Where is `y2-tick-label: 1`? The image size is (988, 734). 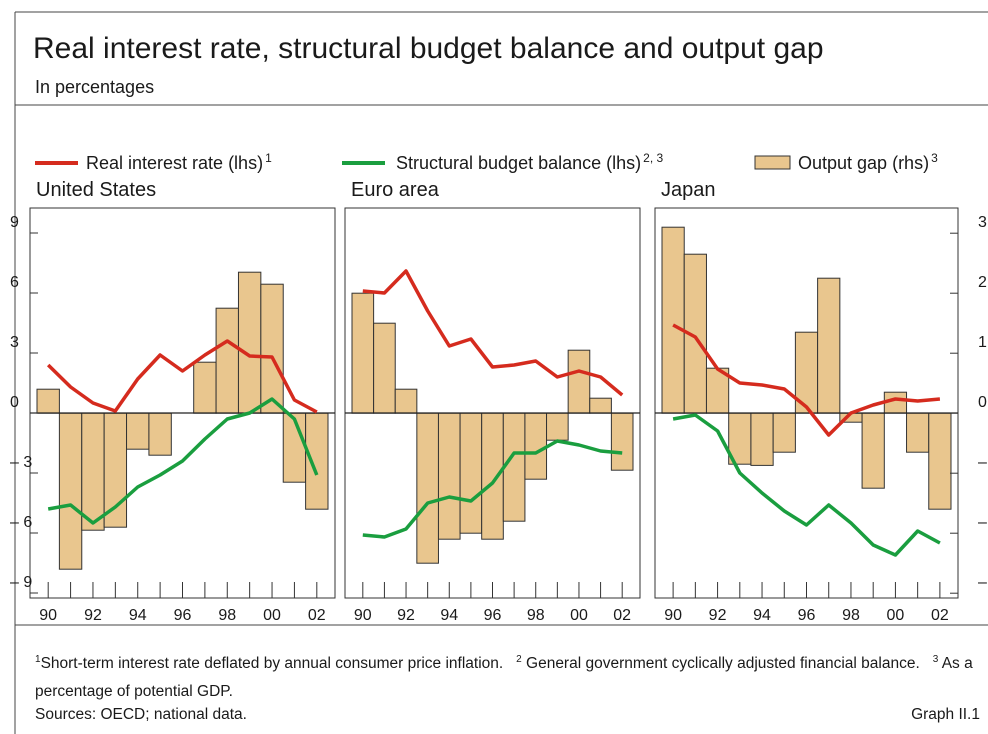
y2-tick-label: 1 is located at coordinates (982, 342).